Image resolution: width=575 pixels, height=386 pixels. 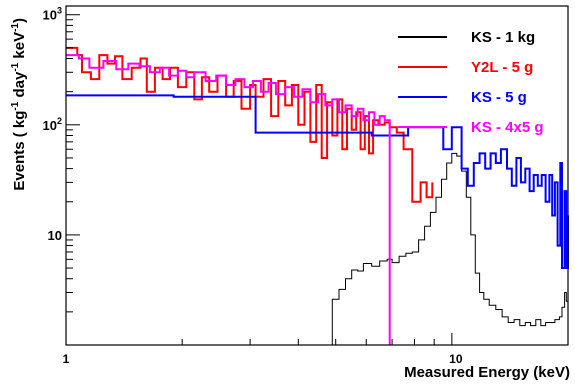 What do you see at coordinates (19, 104) in the screenshot?
I see `y-axis-title: Events ( kg-1 day-1 keV-1)` at bounding box center [19, 104].